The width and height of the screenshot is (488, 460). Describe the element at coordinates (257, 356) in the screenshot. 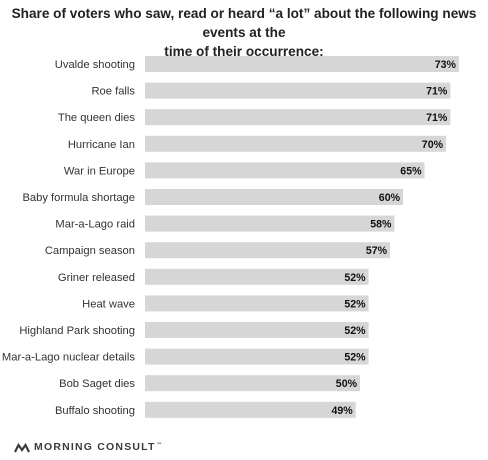

I see `bar-mar-a-lago-nuclear-details` at that location.